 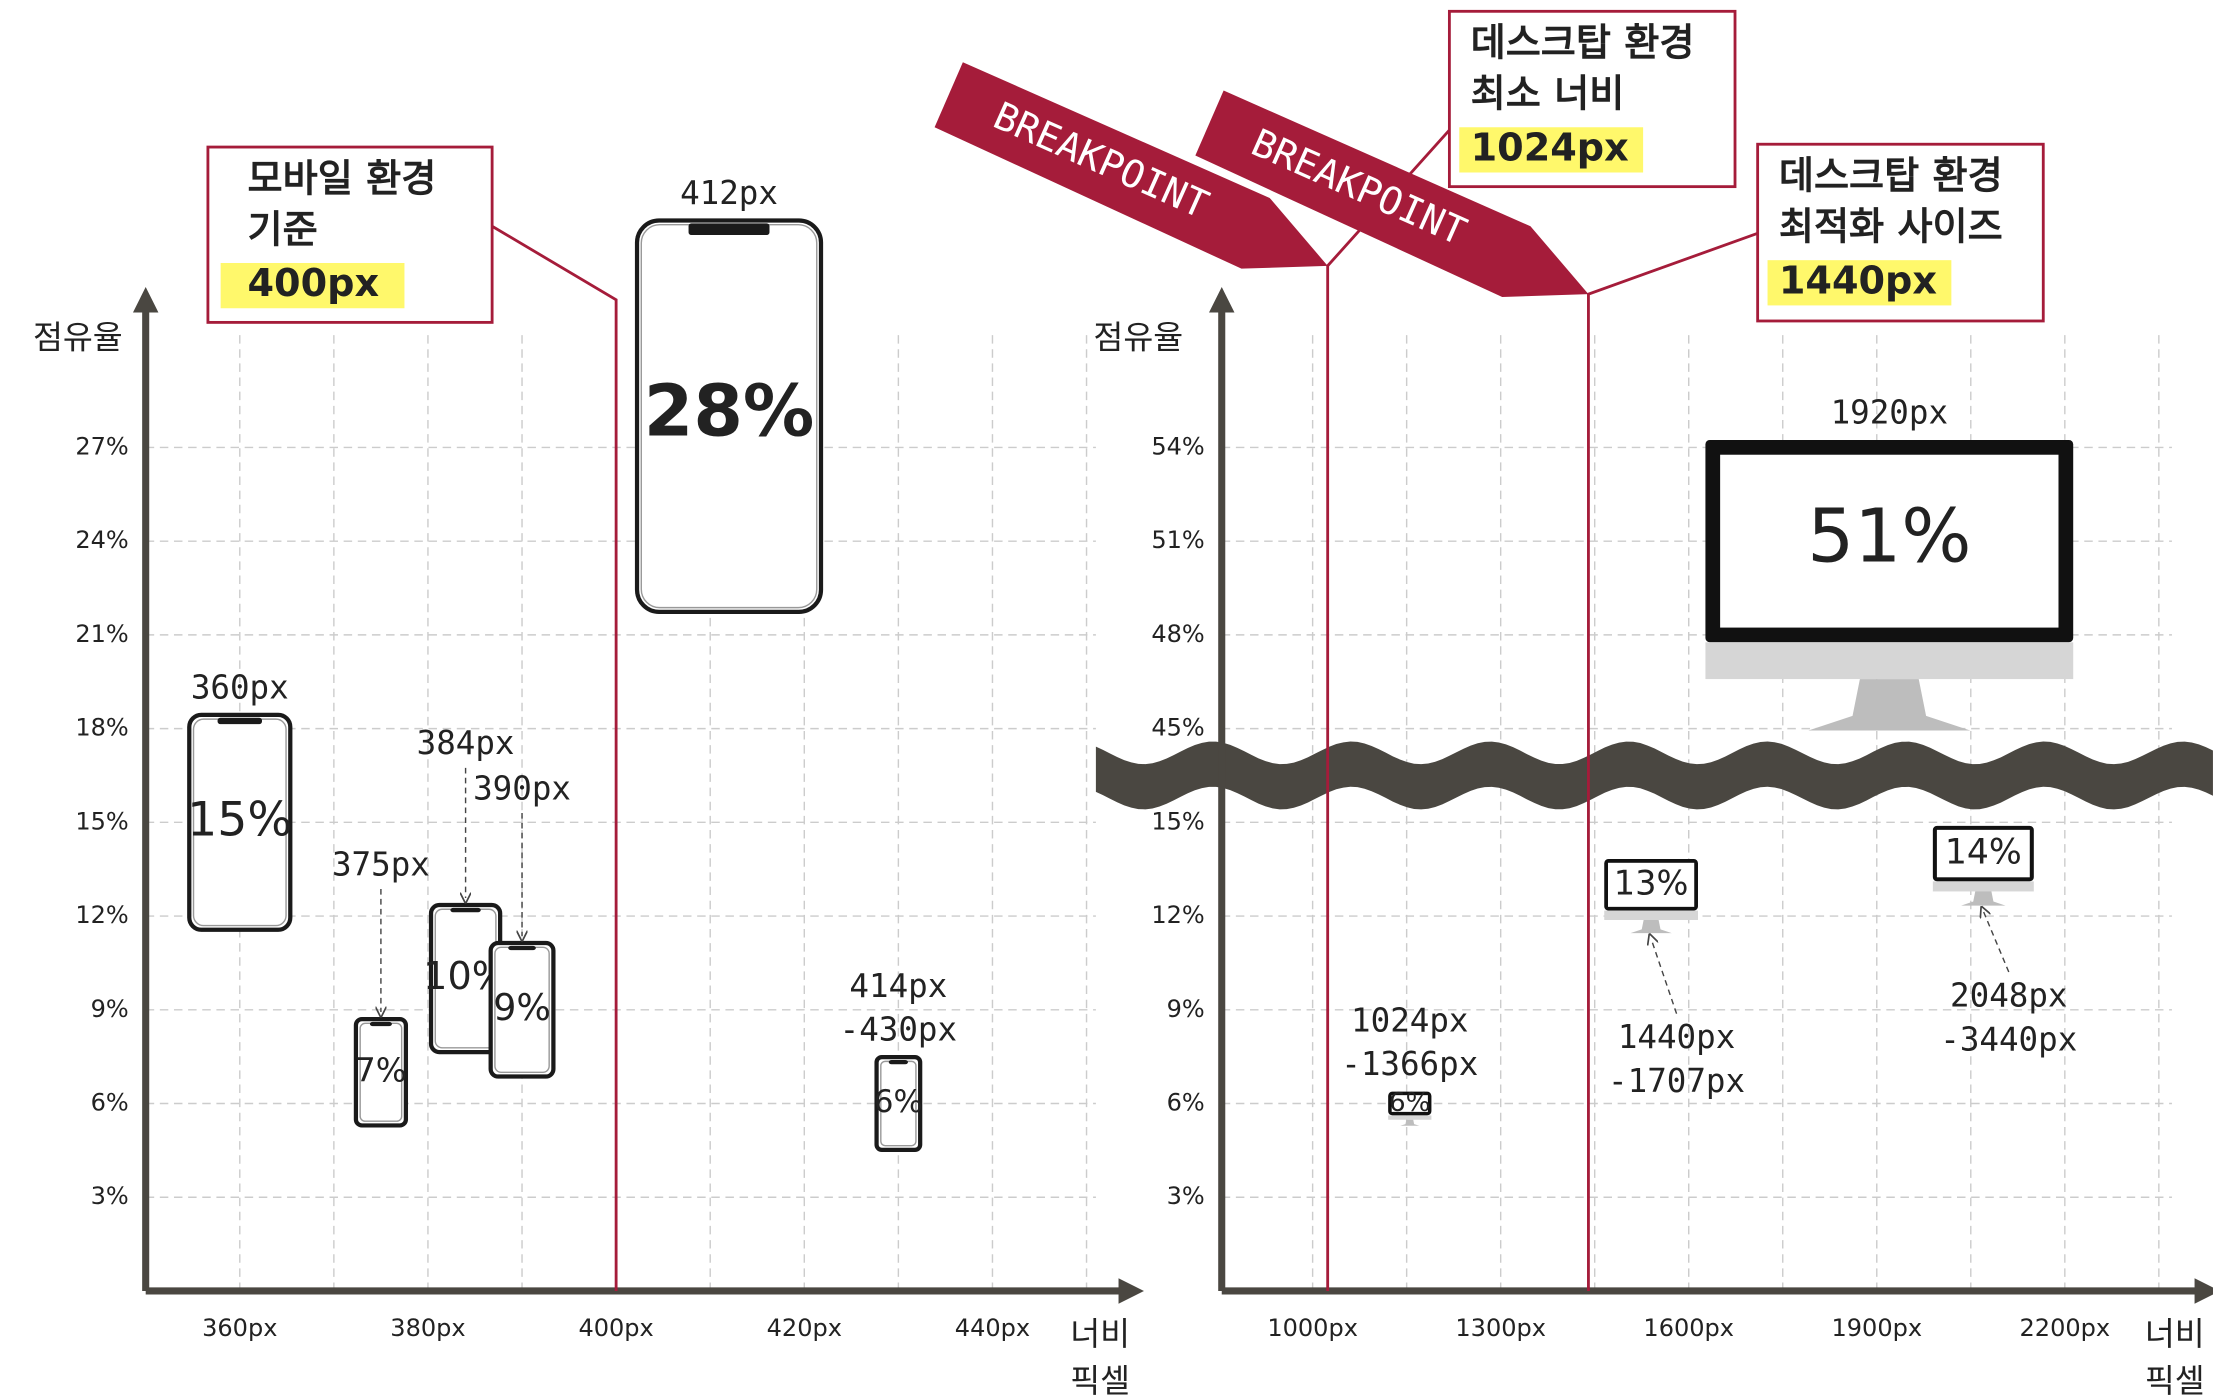 I want to click on x-tick-label: 1300px, so click(x=1500, y=1328).